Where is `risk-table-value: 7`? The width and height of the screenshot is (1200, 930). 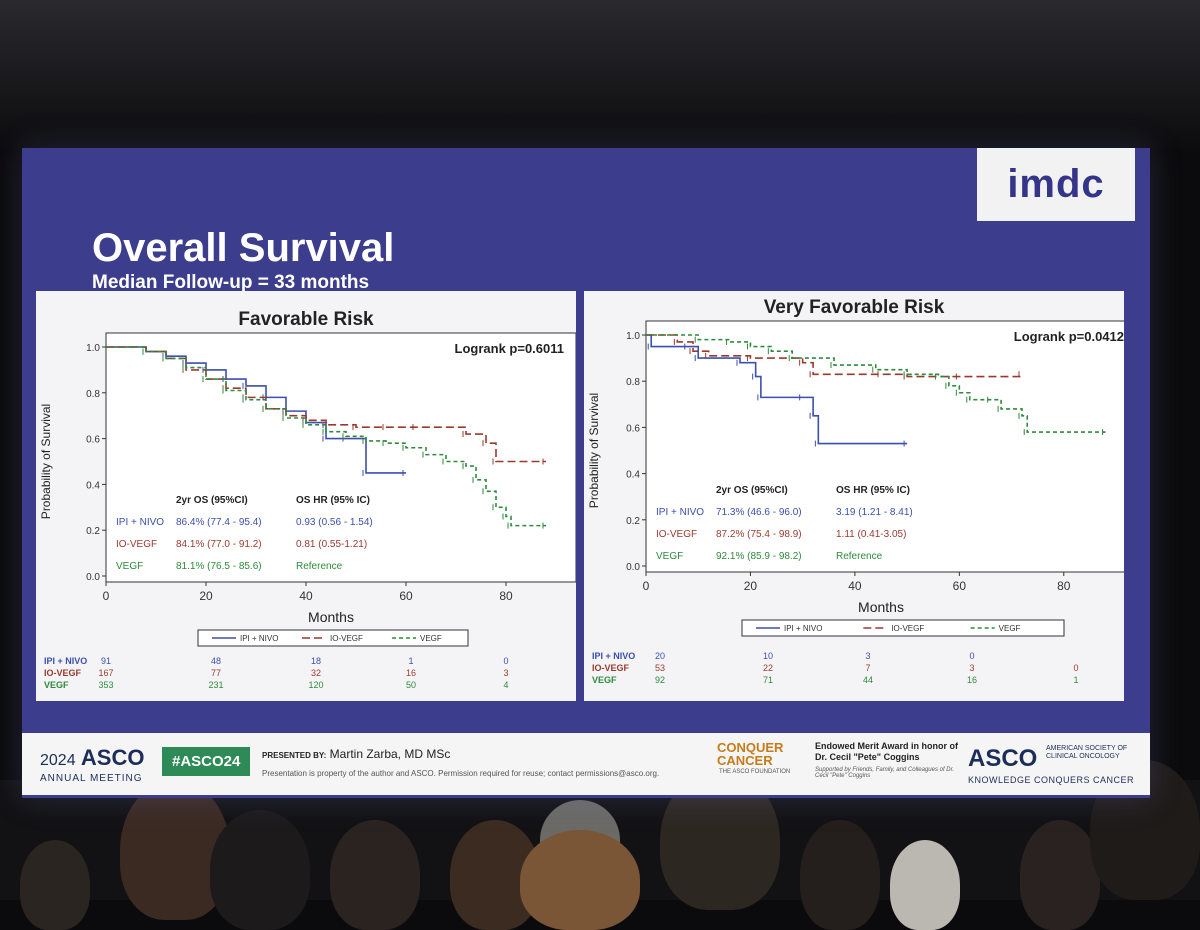
risk-table-value: 7 is located at coordinates (867, 668).